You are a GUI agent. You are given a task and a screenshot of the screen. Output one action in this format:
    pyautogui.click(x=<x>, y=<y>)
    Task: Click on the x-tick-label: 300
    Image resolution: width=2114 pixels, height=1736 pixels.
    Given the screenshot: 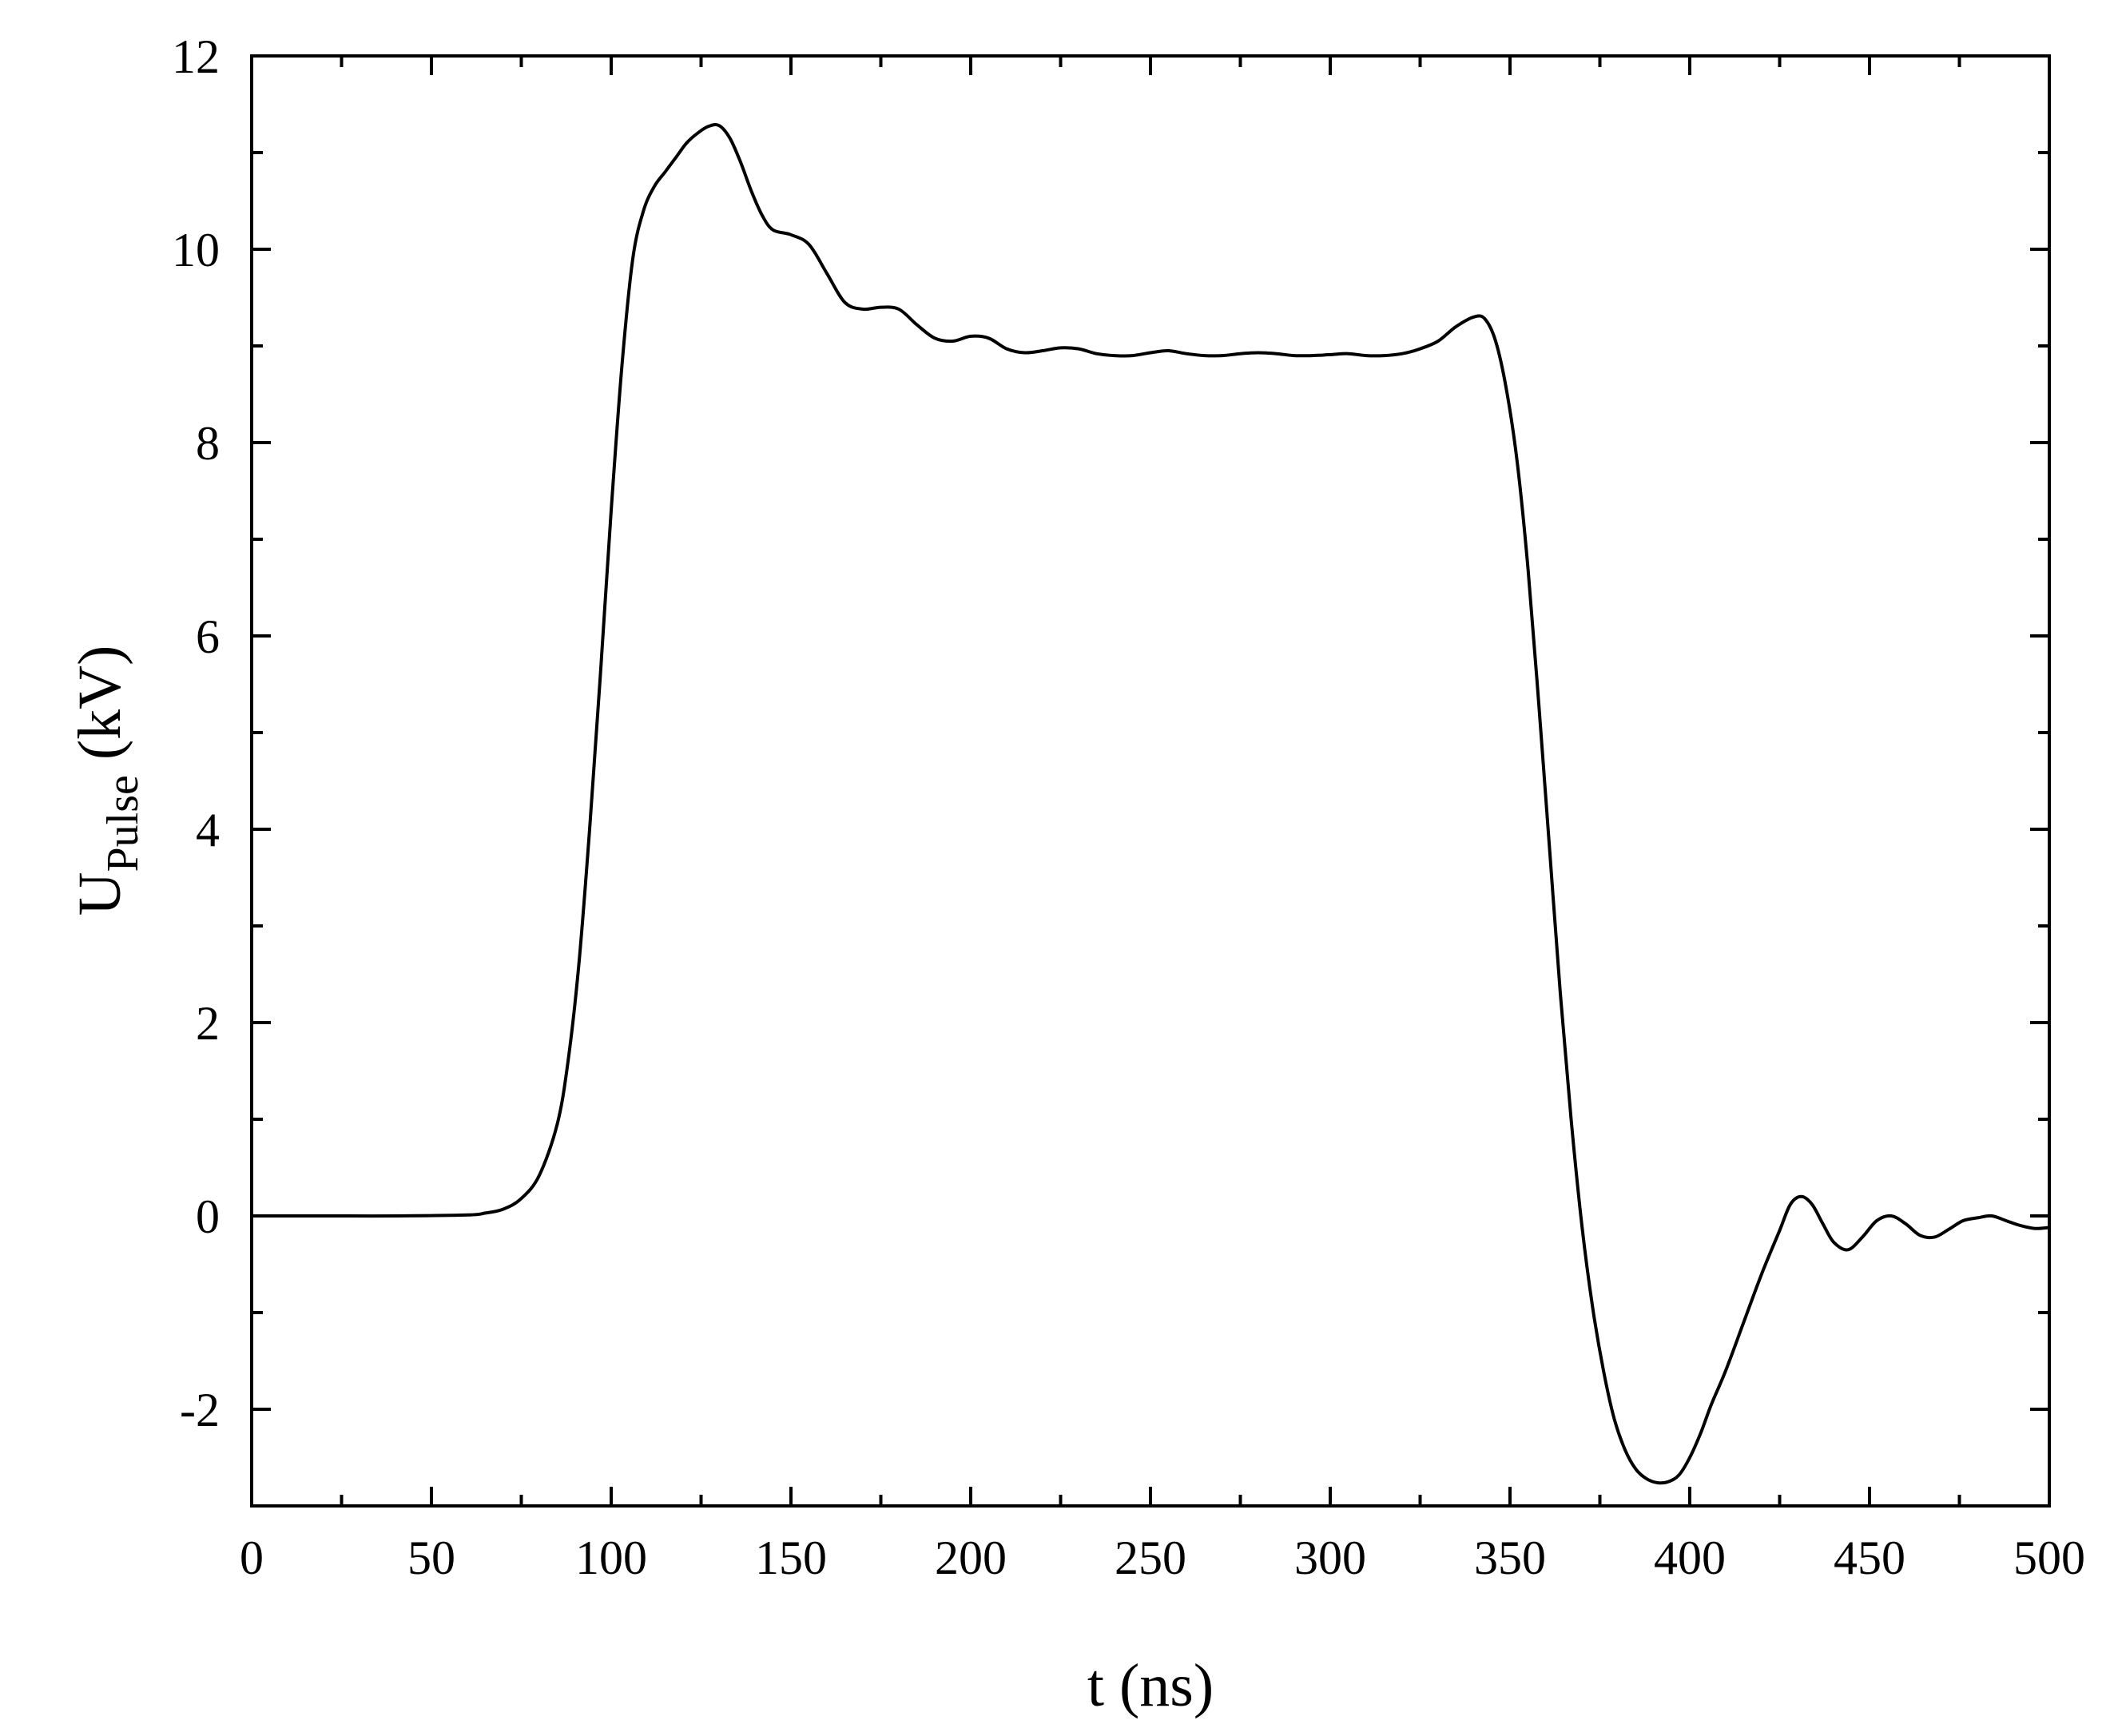 What is the action you would take?
    pyautogui.click(x=1330, y=1557)
    